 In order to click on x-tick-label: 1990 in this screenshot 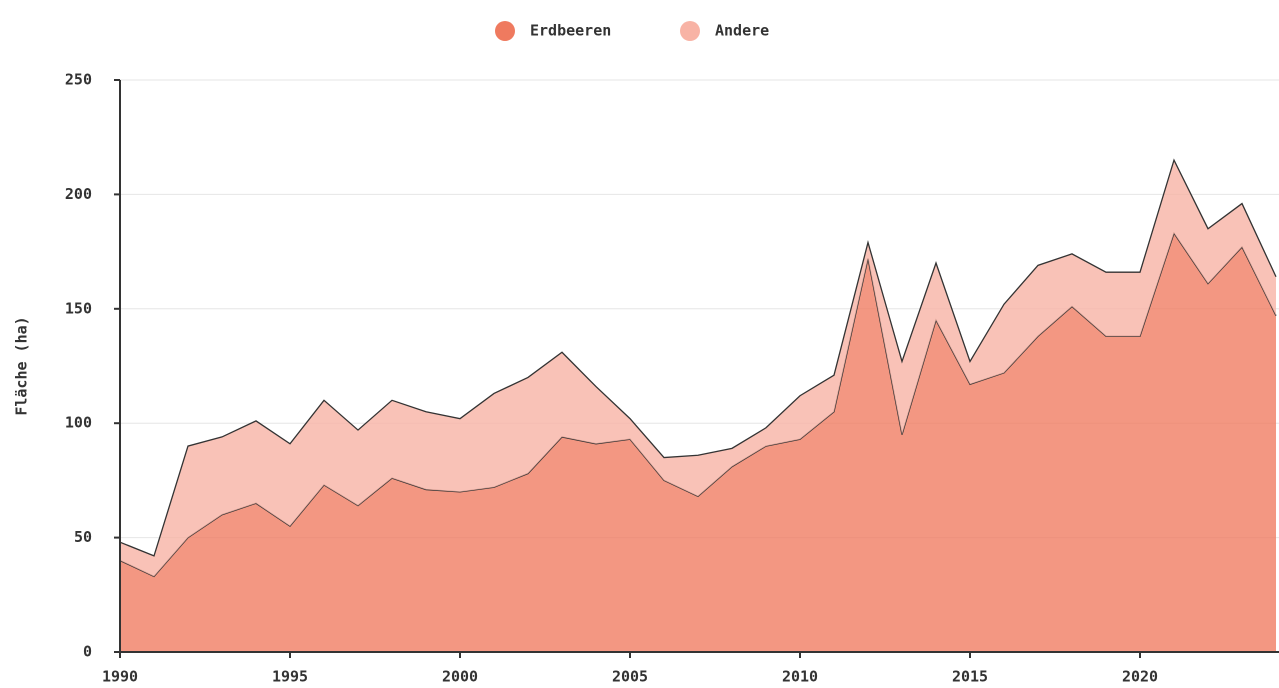, I will do `click(120, 677)`.